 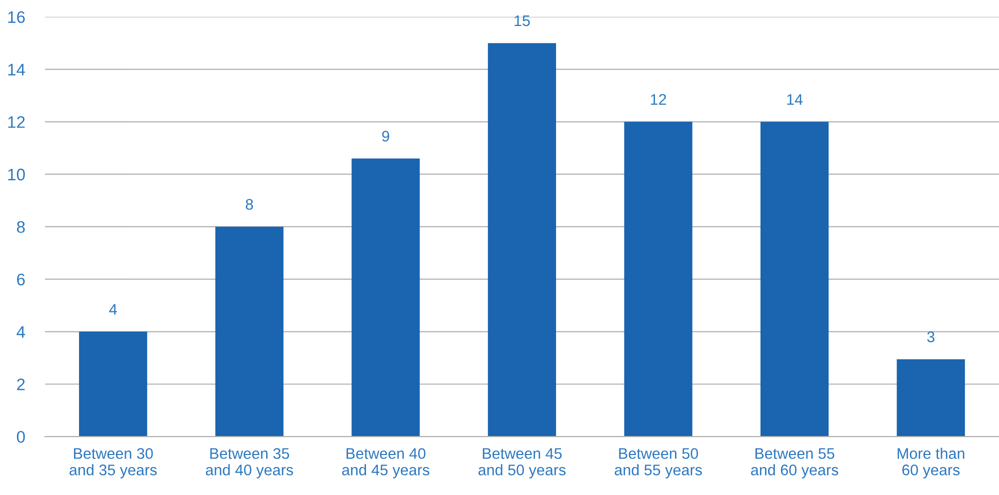 I want to click on x-tick-label: Between 40 and 45 years, so click(x=386, y=463).